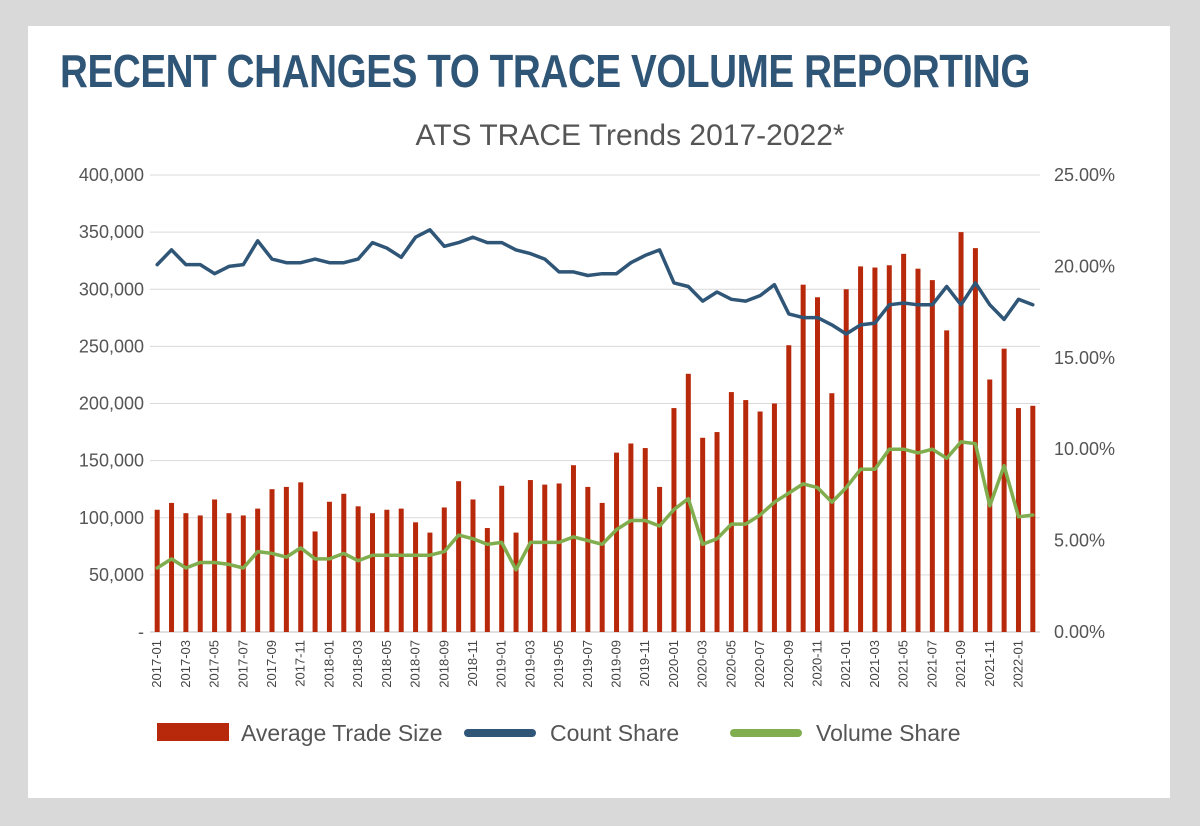  Describe the element at coordinates (931, 664) in the screenshot. I see `x-tick-label: 2021-07` at that location.